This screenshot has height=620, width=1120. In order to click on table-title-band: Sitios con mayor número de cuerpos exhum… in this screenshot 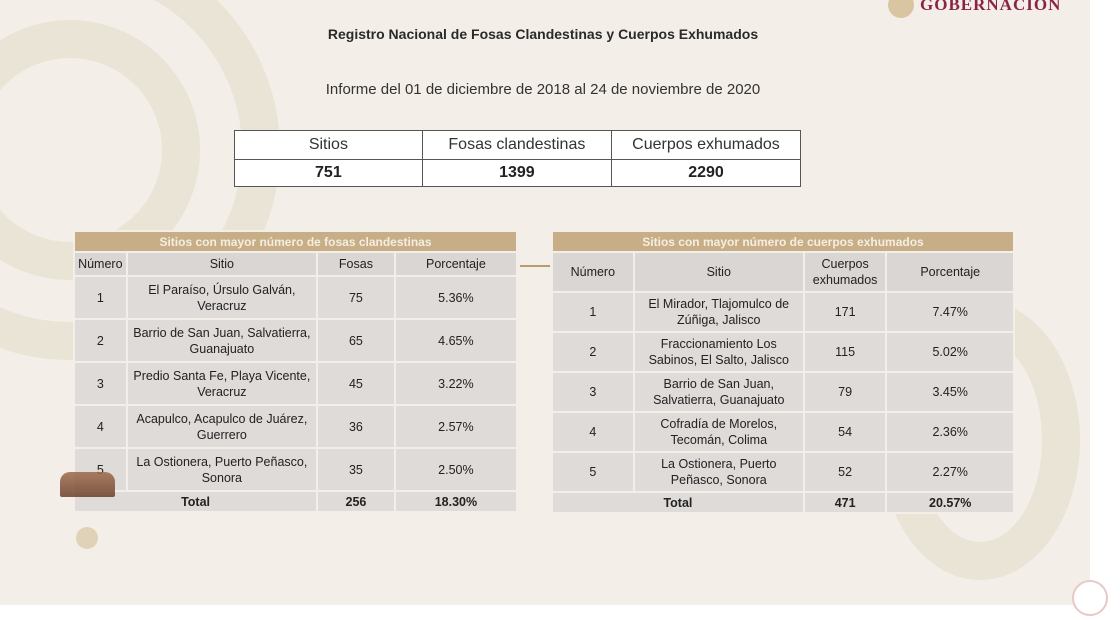, I will do `click(783, 241)`.